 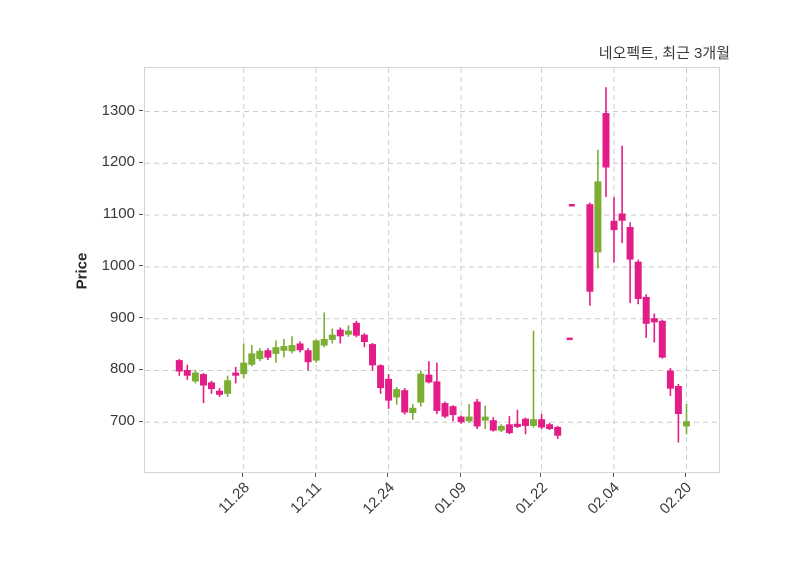 What do you see at coordinates (118, 110) in the screenshot?
I see `y-tick-label: 1300` at bounding box center [118, 110].